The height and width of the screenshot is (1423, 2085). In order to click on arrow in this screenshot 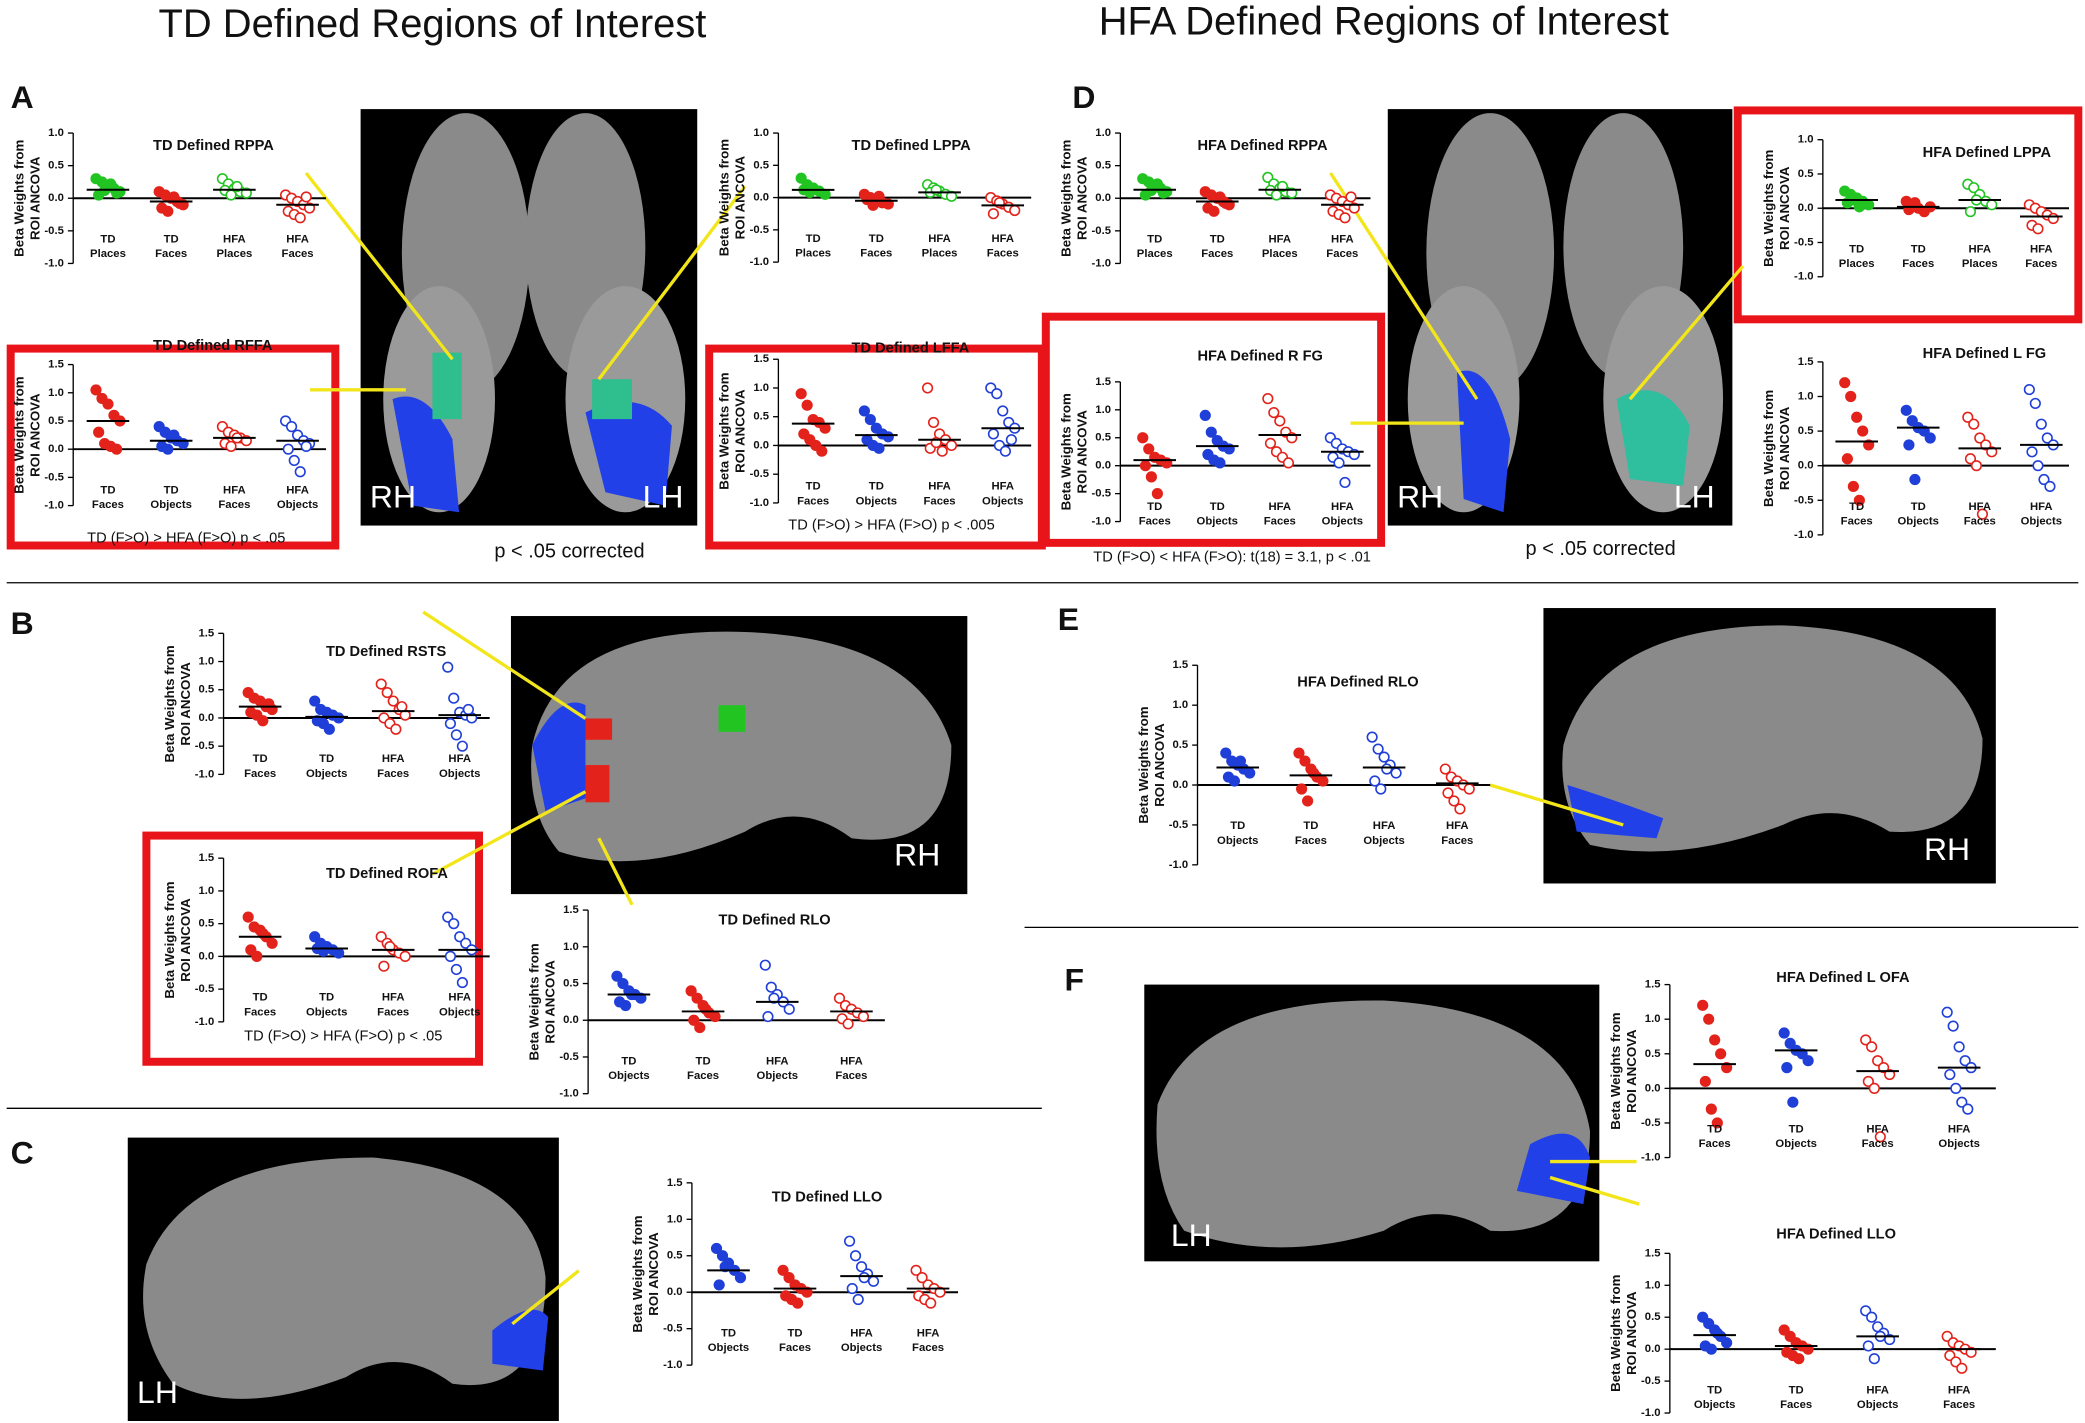, I will do `click(545, 1297)`.